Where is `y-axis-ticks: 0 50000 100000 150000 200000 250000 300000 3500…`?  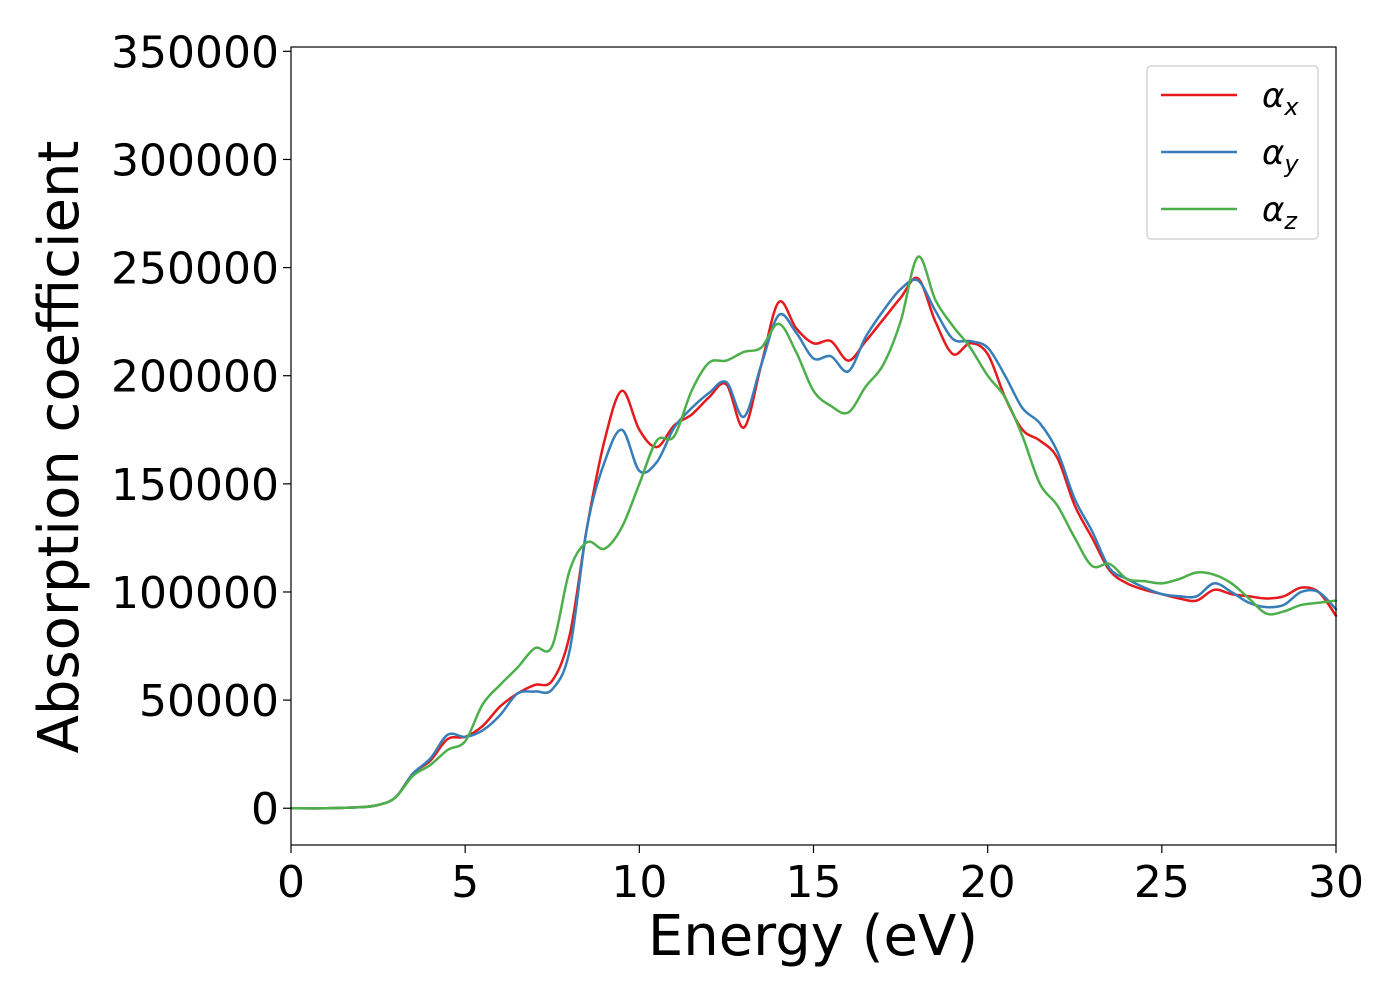
y-axis-ticks: 0 50000 100000 150000 200000 250000 300000 3500… is located at coordinates (201, 431).